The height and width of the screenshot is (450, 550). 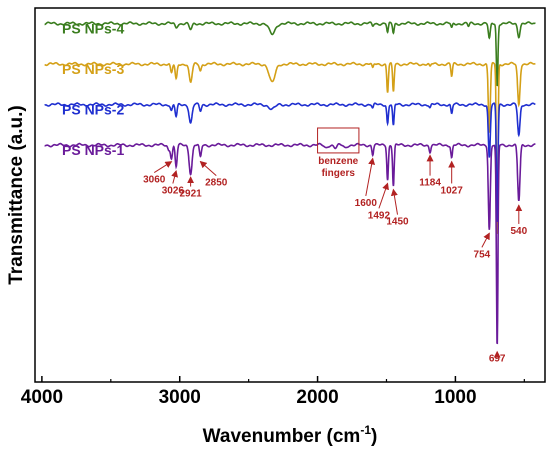 I want to click on peak-label-2921: 2921, so click(x=190, y=194).